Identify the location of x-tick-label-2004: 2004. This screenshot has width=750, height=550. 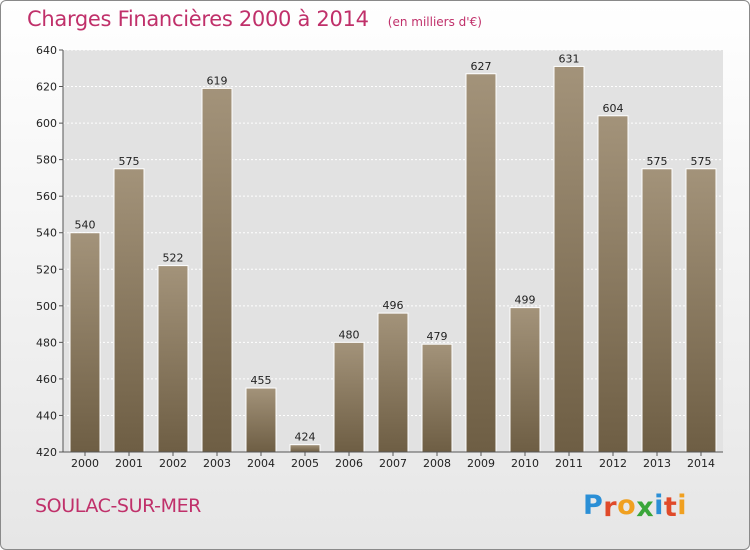
(261, 463).